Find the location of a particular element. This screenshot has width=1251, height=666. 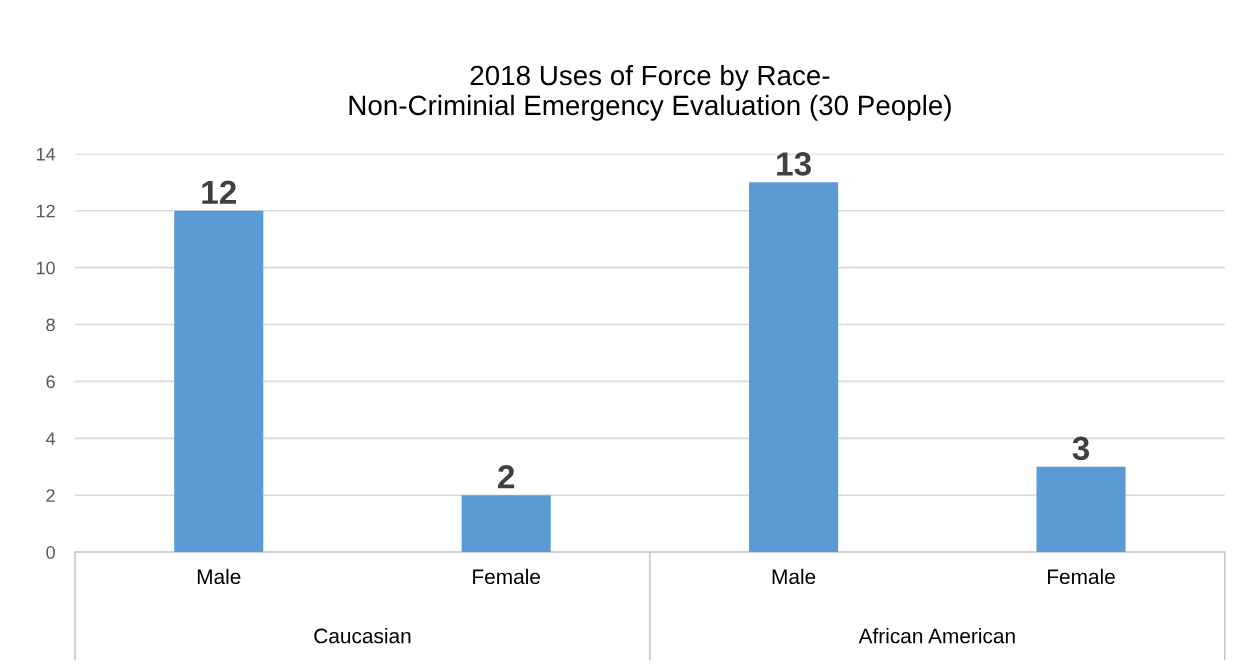

y-tick-label: 8 is located at coordinates (50, 325).